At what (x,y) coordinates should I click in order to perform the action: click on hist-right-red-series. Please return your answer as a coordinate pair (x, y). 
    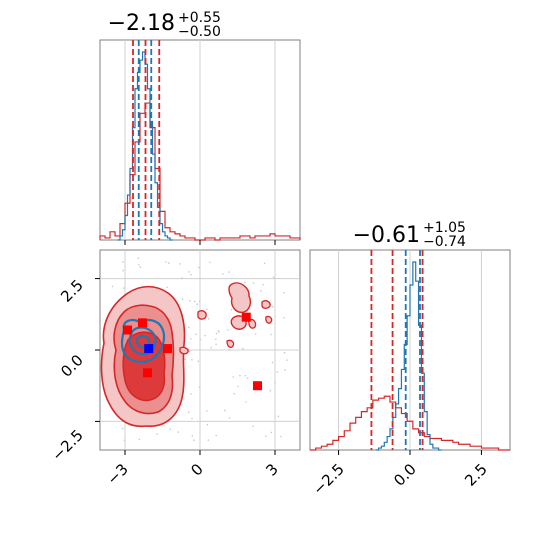
    Looking at the image, I should click on (410, 423).